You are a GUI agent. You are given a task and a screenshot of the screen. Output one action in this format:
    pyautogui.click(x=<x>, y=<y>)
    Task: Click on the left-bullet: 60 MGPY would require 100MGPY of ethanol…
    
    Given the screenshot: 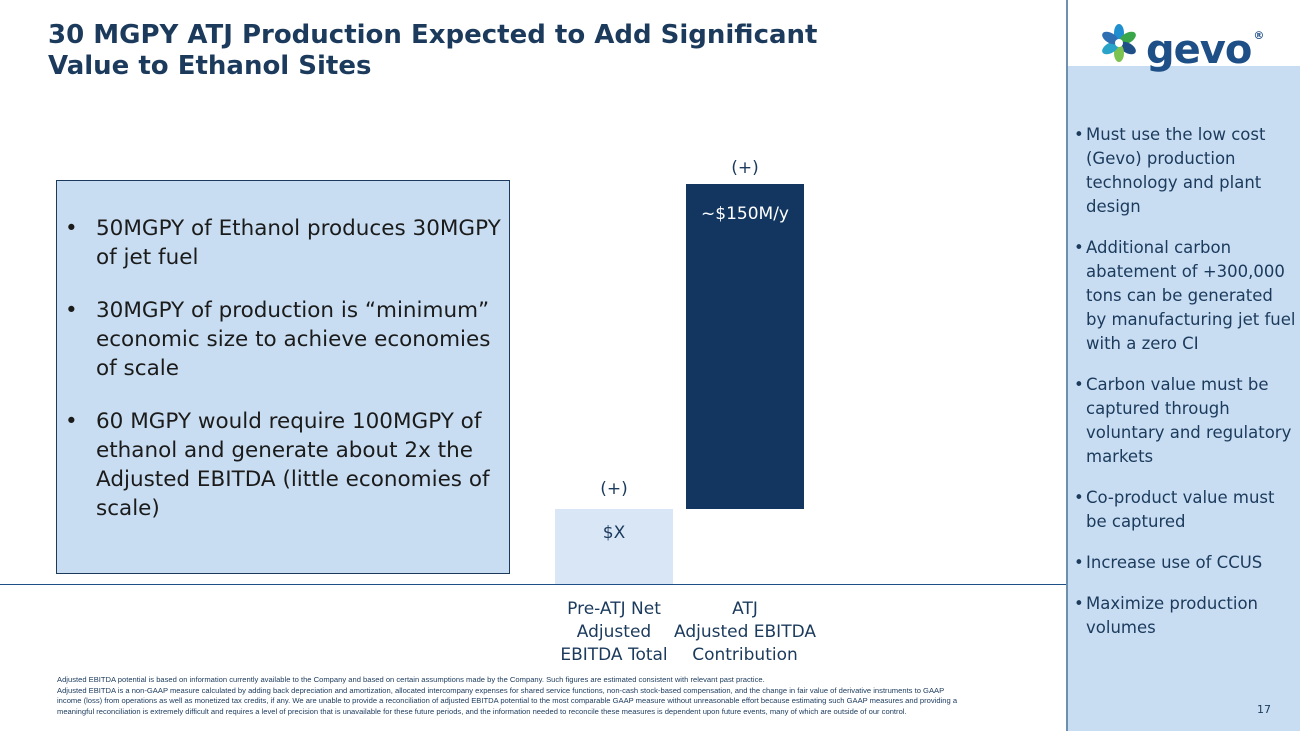 What is the action you would take?
    pyautogui.click(x=285, y=465)
    